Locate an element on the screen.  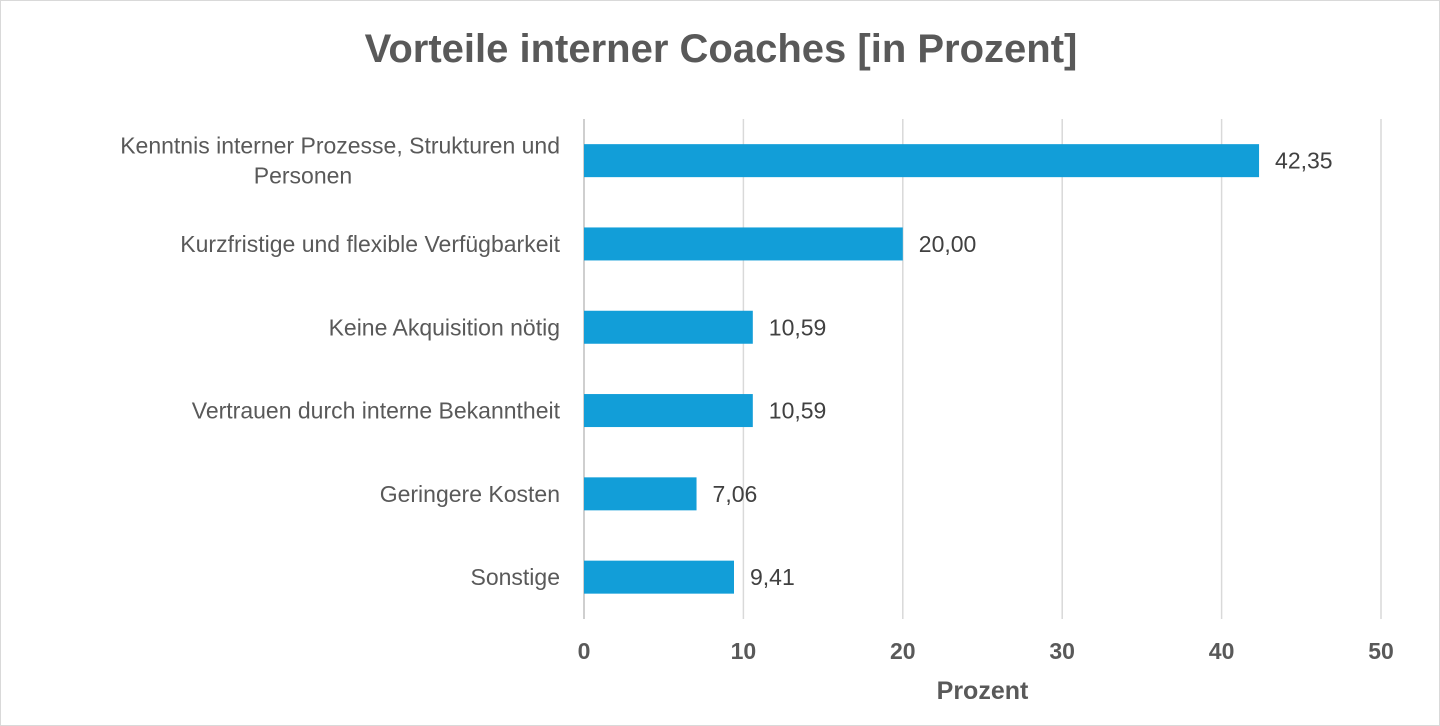
x-axis-title: Prozent is located at coordinates (982, 691).